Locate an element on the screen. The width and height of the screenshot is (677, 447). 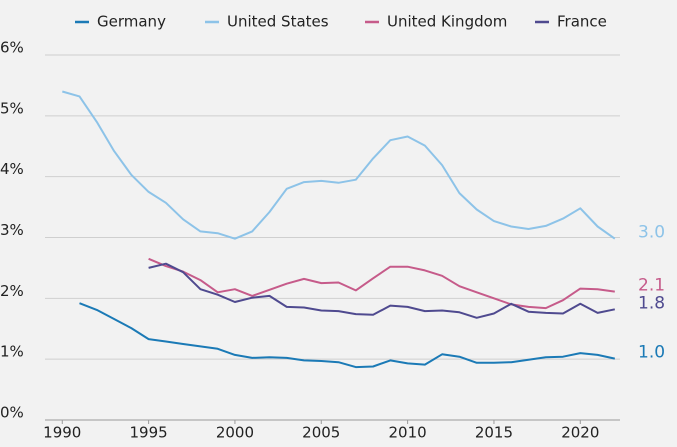
x-tick-label: 2005 is located at coordinates (321, 433).